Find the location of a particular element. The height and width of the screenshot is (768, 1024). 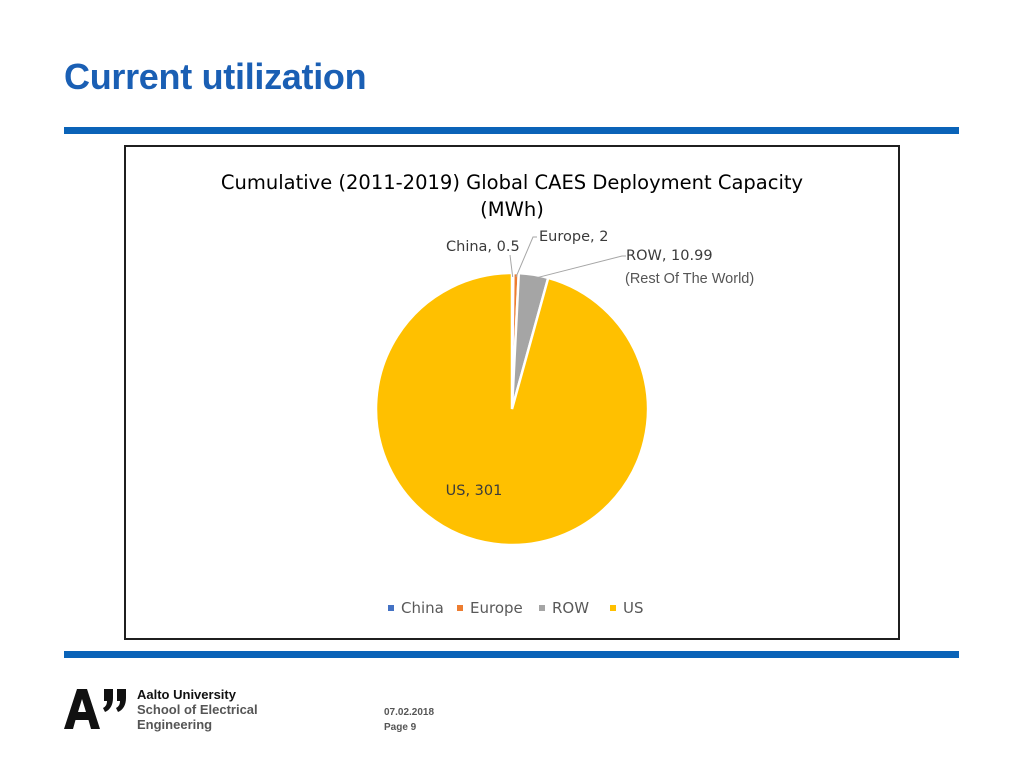

row-annotation: (Rest Of The World) is located at coordinates (689, 279).